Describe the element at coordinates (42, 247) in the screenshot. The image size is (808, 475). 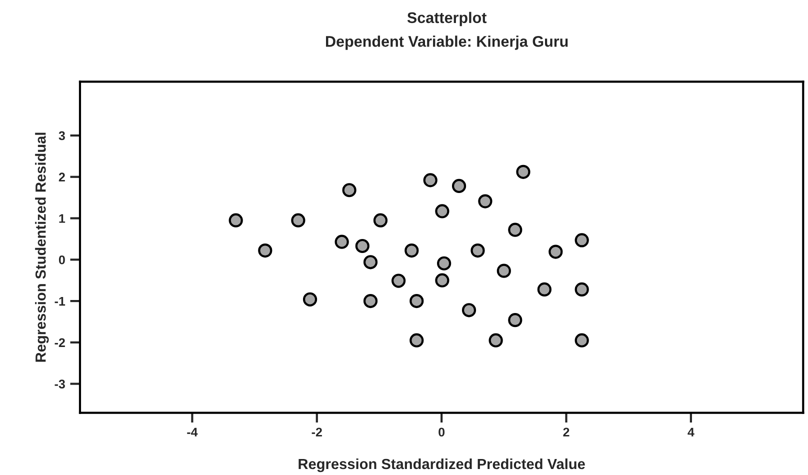
I see `y-axis-title: Regression Studentized Residual` at that location.